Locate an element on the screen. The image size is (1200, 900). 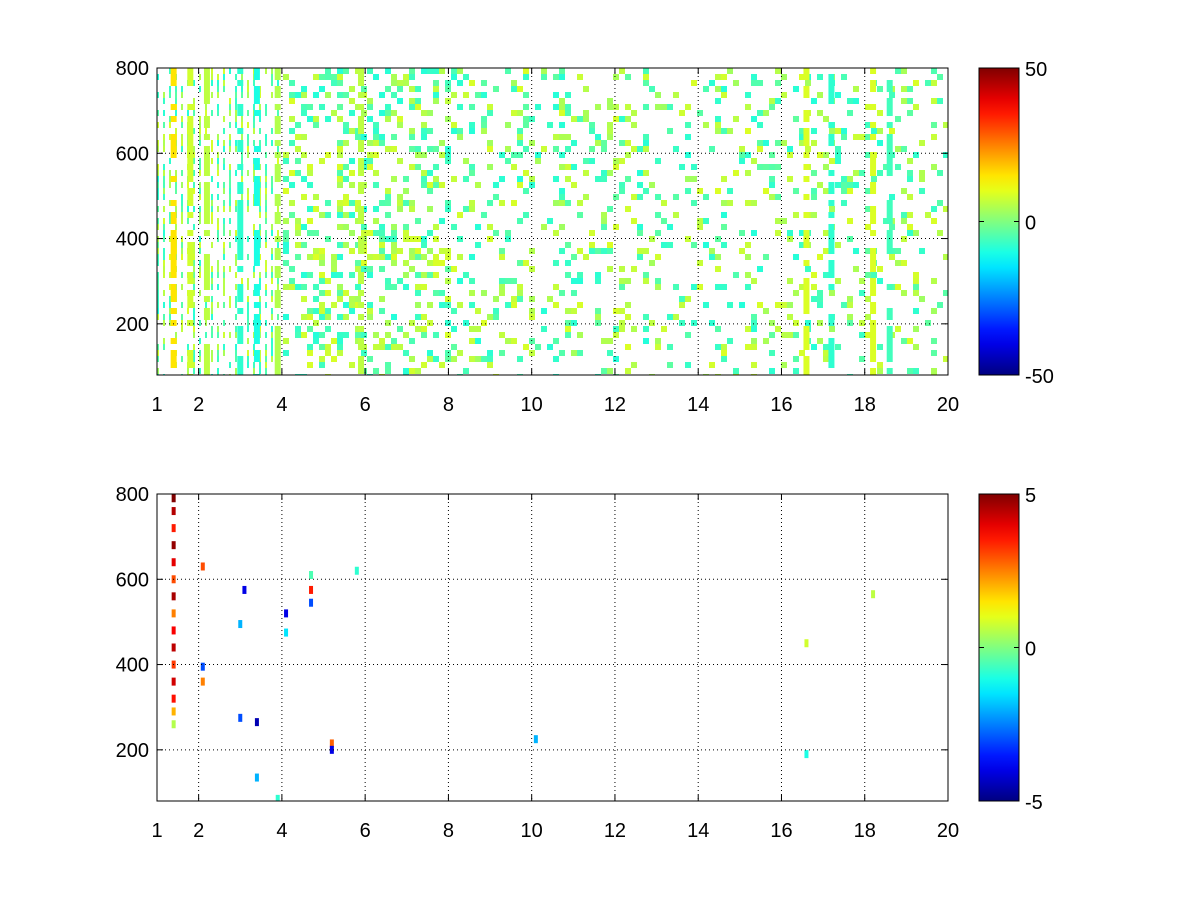
x-tick-label: 20 is located at coordinates (948, 831).